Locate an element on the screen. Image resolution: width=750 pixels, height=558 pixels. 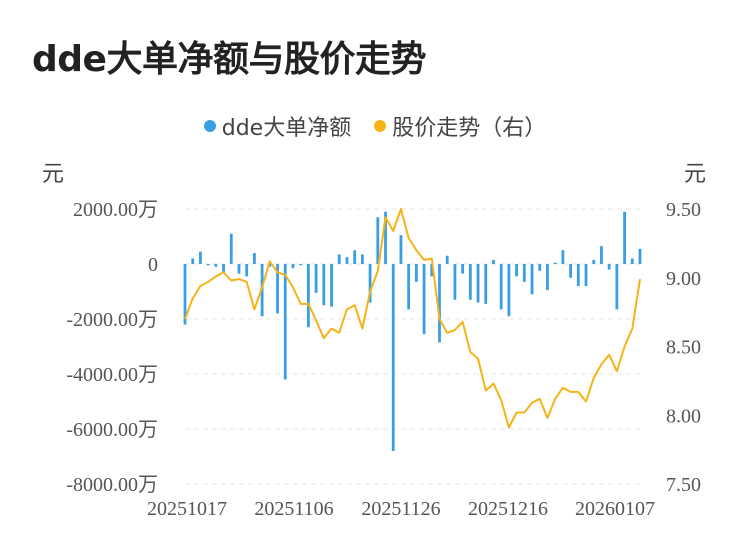
x-tick-label: 20251216 is located at coordinates (508, 509).